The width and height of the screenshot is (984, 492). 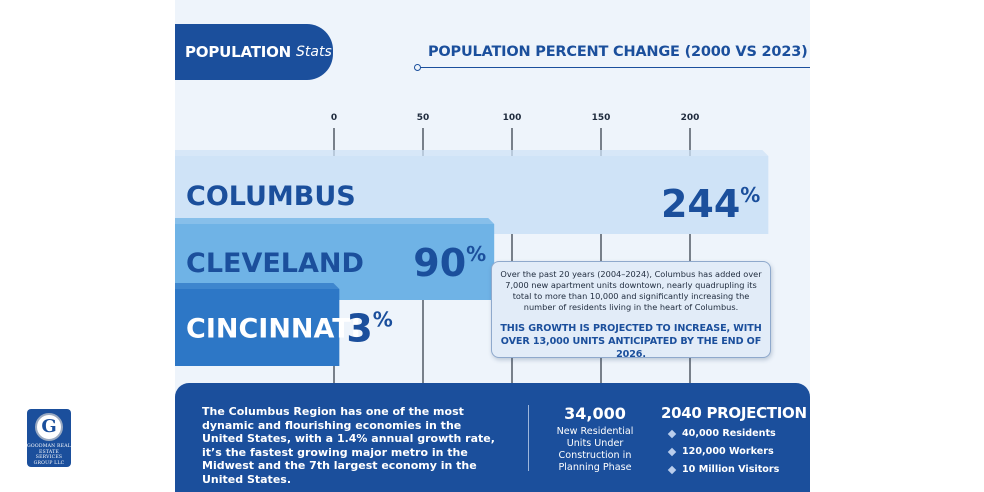 What do you see at coordinates (690, 118) in the screenshot?
I see `x-tick-label: 200` at bounding box center [690, 118].